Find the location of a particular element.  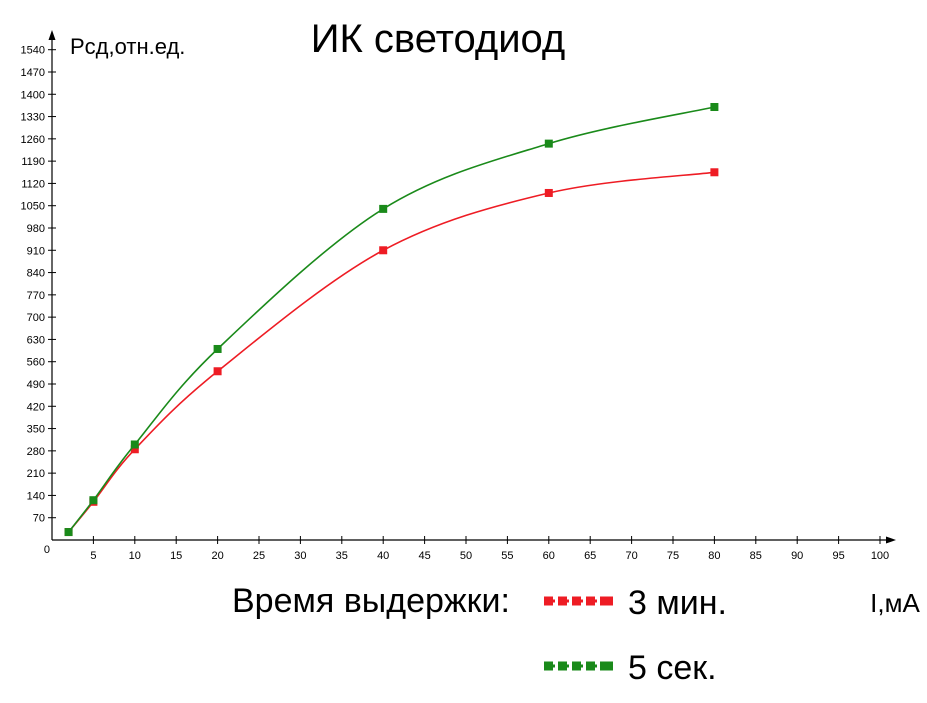

x-tick-label: 35 is located at coordinates (342, 556).